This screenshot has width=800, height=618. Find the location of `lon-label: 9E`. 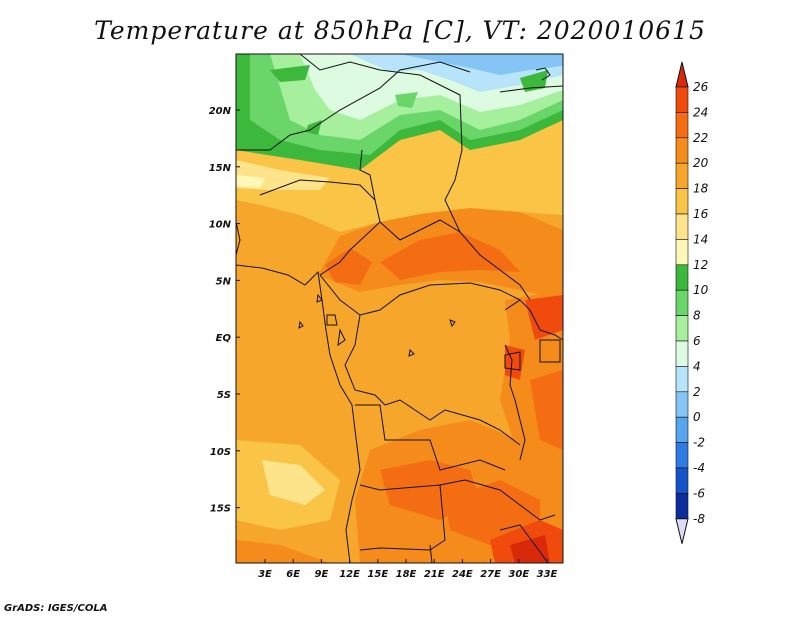

lon-label: 9E is located at coordinates (322, 574).